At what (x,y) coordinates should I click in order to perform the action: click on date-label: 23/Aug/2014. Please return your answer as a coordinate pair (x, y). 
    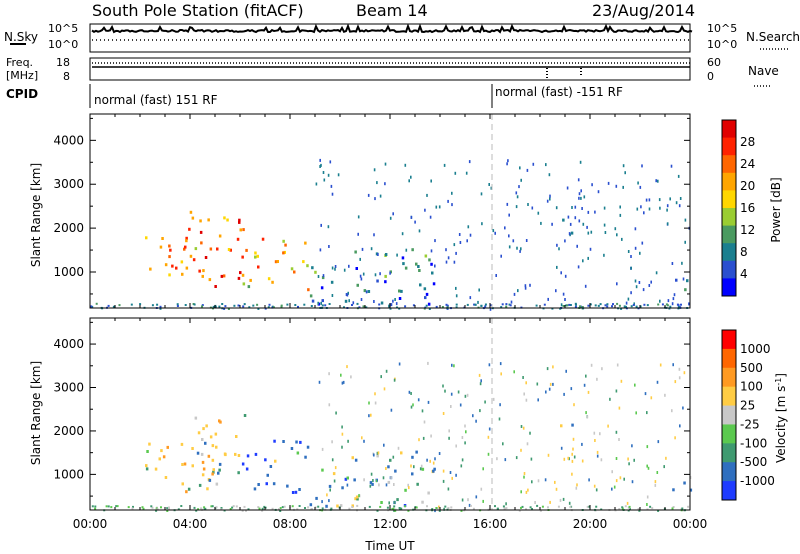
    Looking at the image, I should click on (643, 10).